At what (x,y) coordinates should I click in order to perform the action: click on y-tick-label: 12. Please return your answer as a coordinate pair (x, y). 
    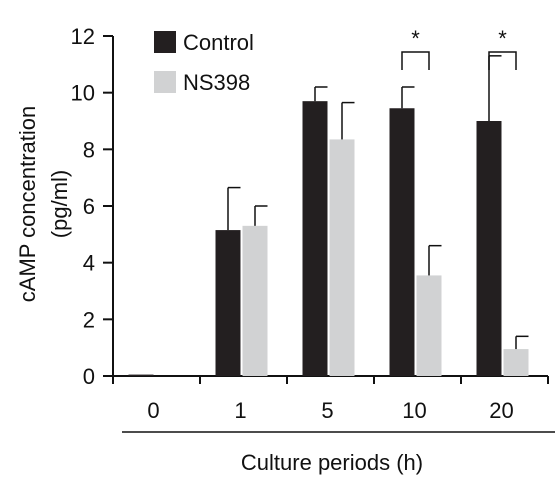
    Looking at the image, I should click on (83, 36).